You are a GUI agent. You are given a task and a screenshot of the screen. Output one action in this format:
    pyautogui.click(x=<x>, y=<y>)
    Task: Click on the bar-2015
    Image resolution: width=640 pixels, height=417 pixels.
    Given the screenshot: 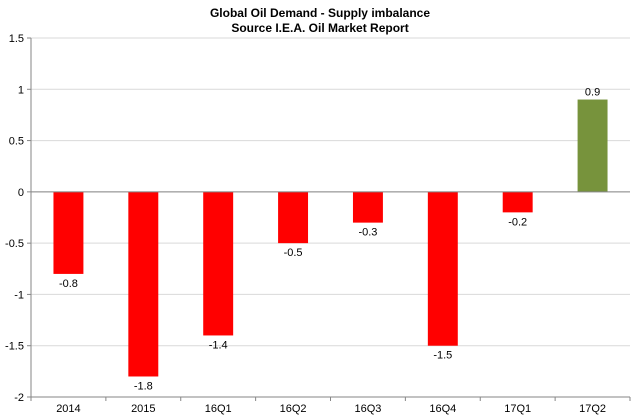 What is the action you would take?
    pyautogui.click(x=143, y=284)
    